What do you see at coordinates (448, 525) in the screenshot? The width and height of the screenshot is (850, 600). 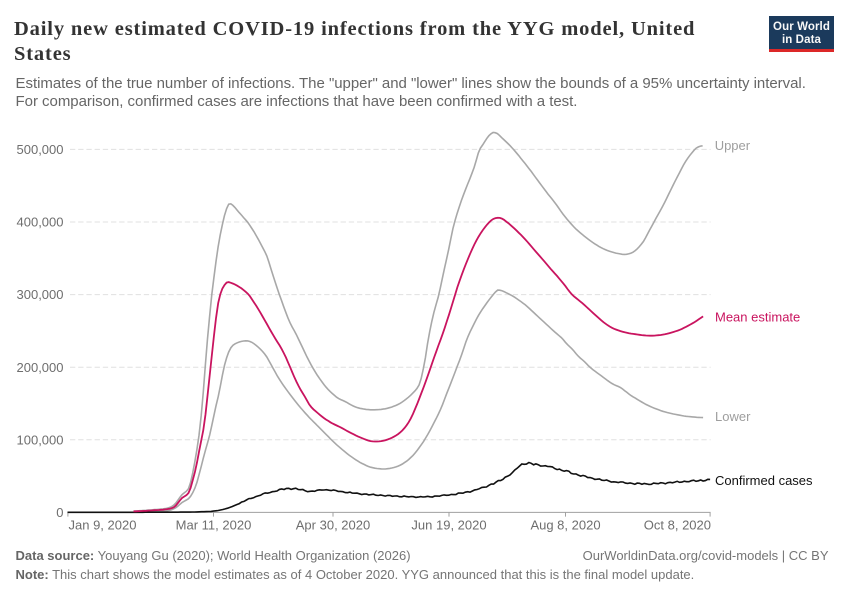 I see `svg-text: Jun 19, 2020` at bounding box center [448, 525].